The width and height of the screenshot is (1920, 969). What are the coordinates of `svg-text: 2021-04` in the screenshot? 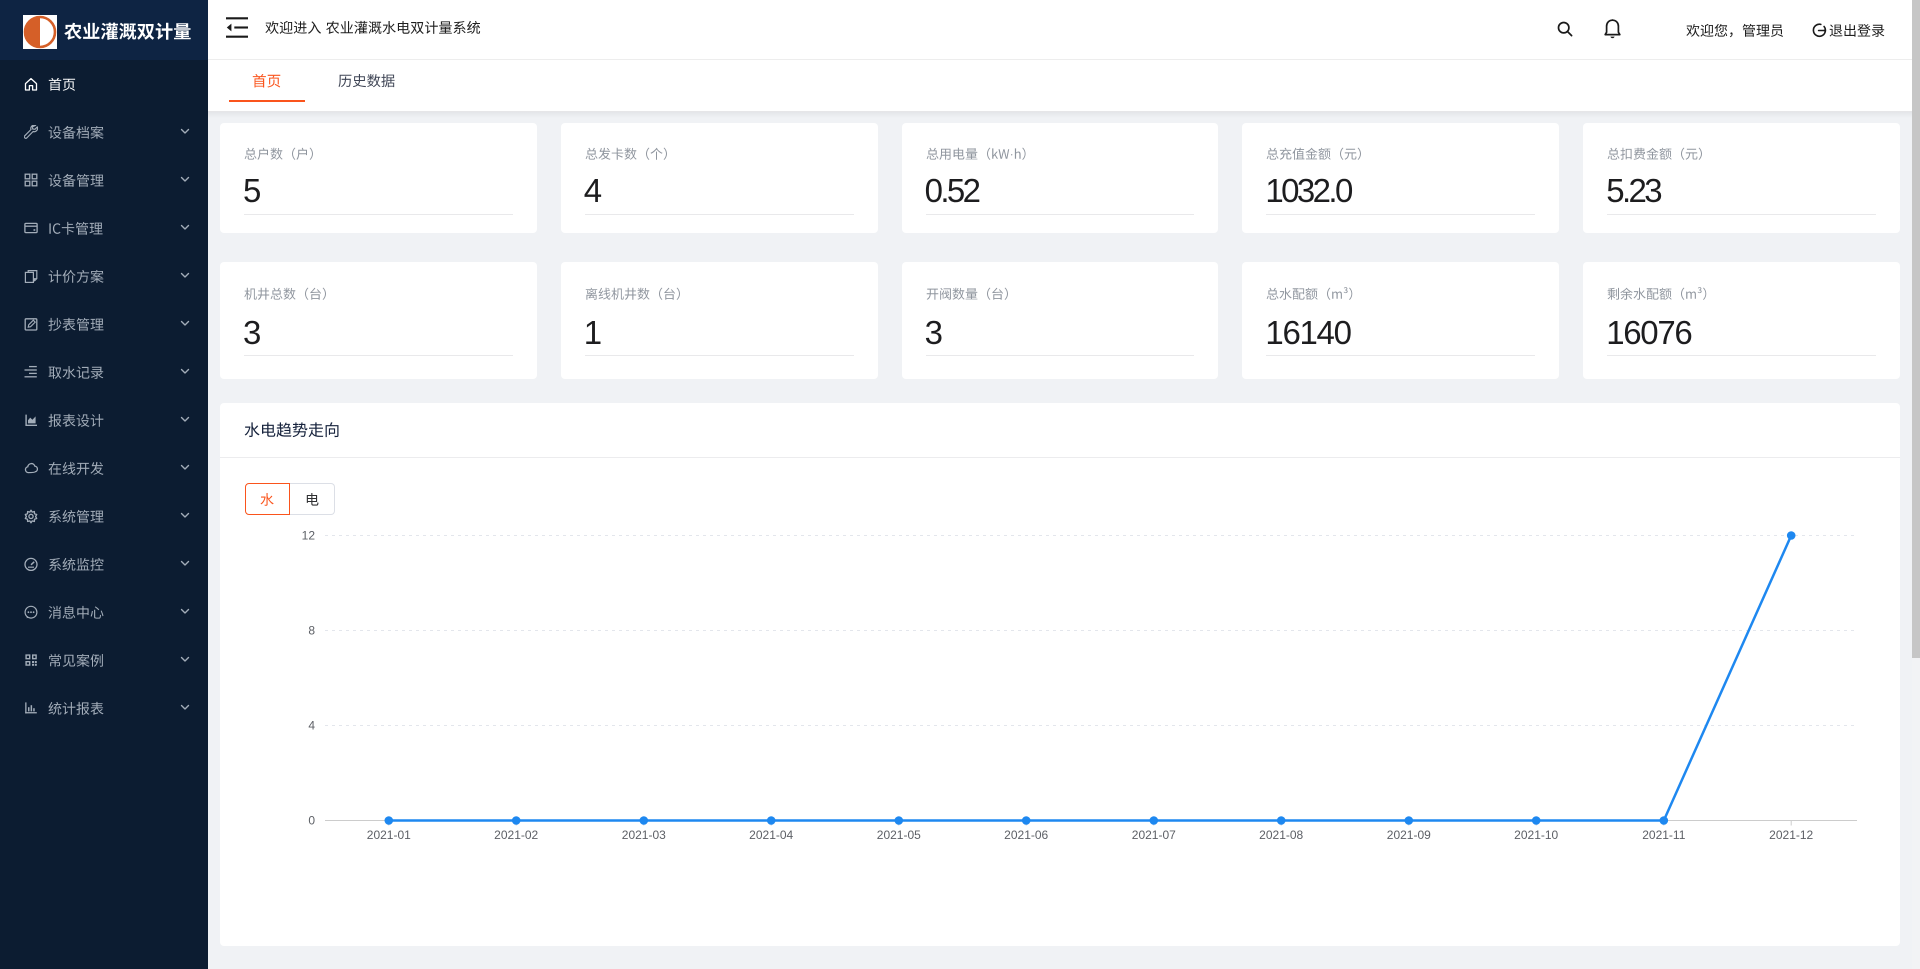 It's located at (771, 835).